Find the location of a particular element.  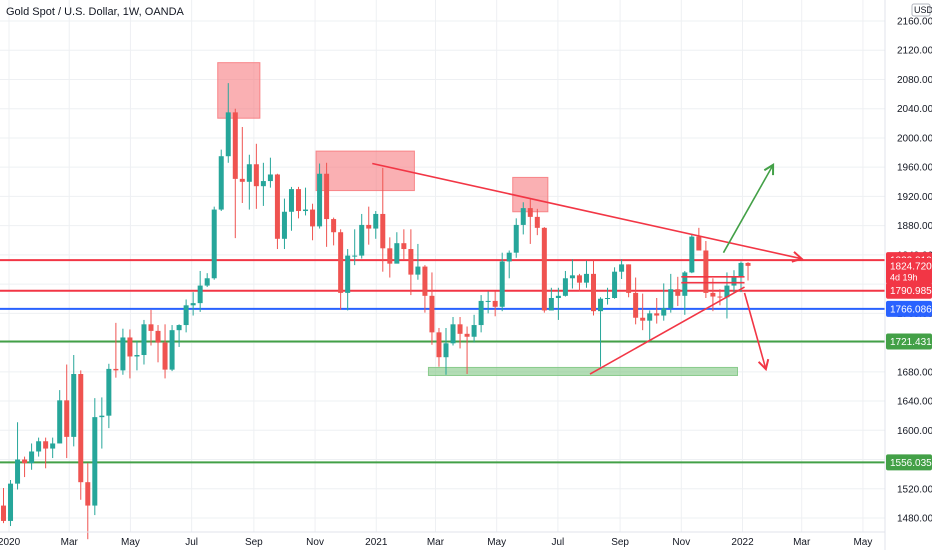

time-tick-label: 2022 is located at coordinates (742, 542).